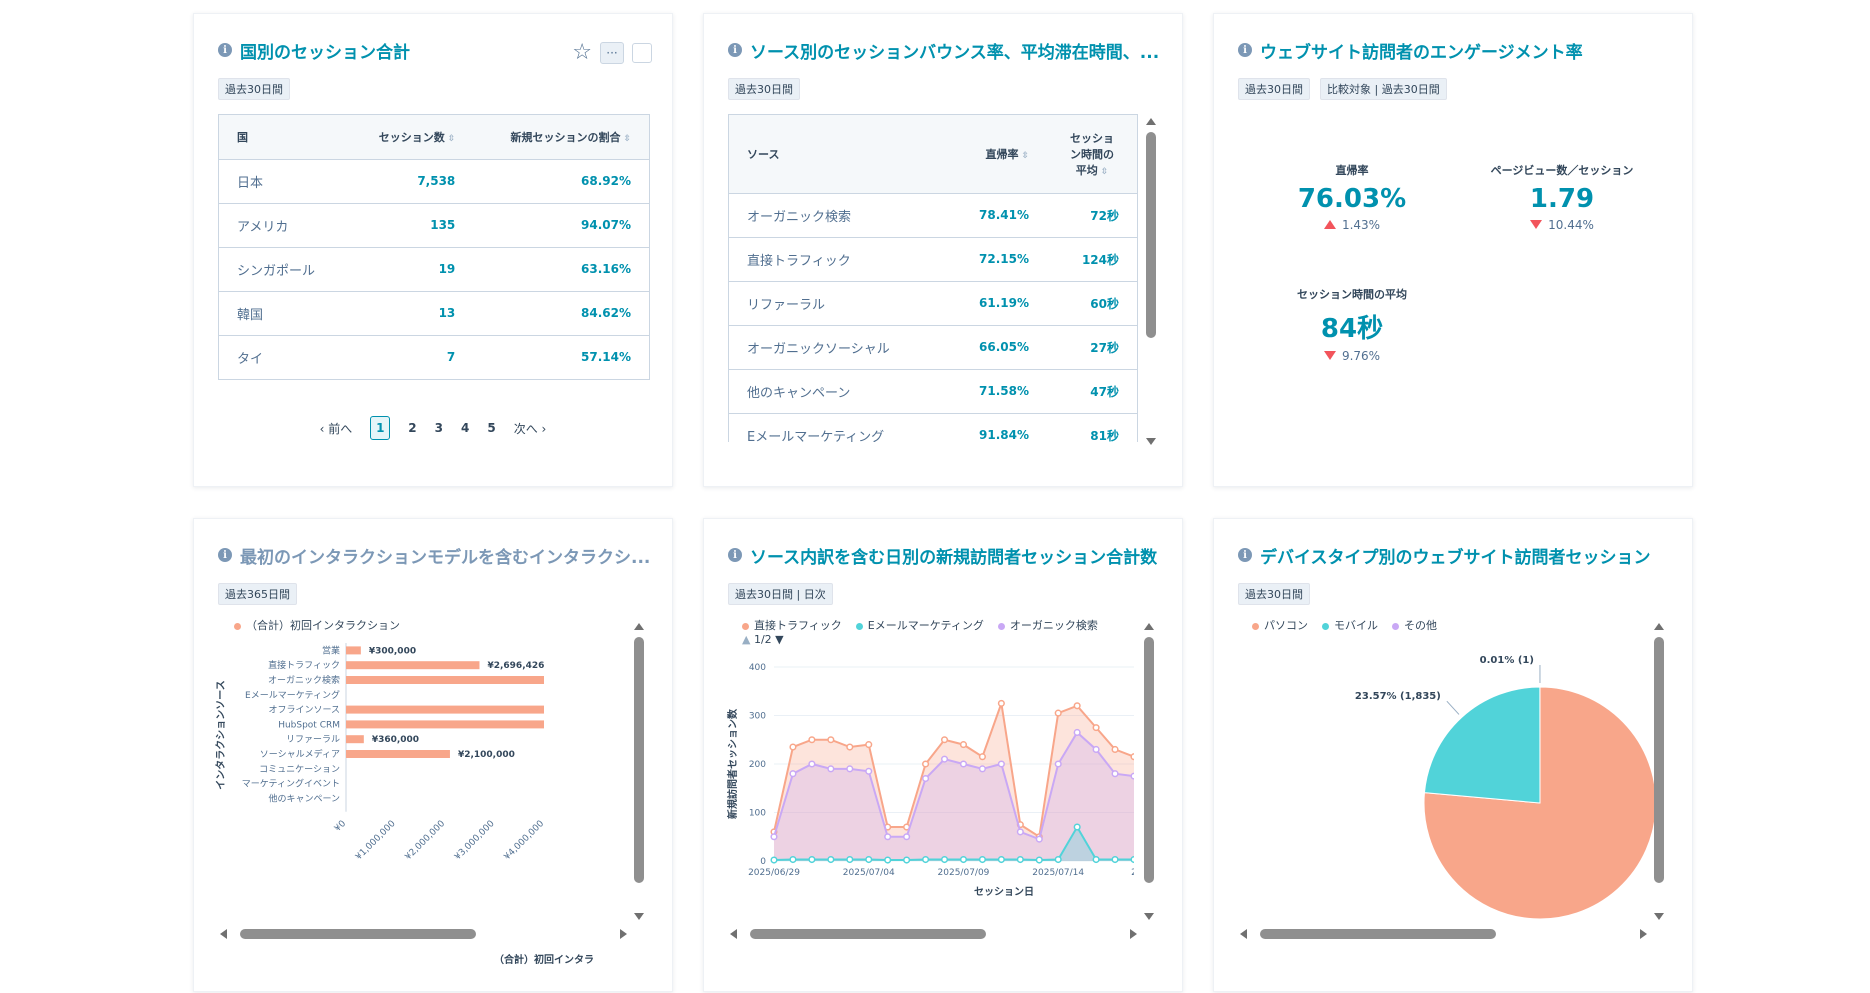  I want to click on cell-value: 91.84%, so click(1004, 435).